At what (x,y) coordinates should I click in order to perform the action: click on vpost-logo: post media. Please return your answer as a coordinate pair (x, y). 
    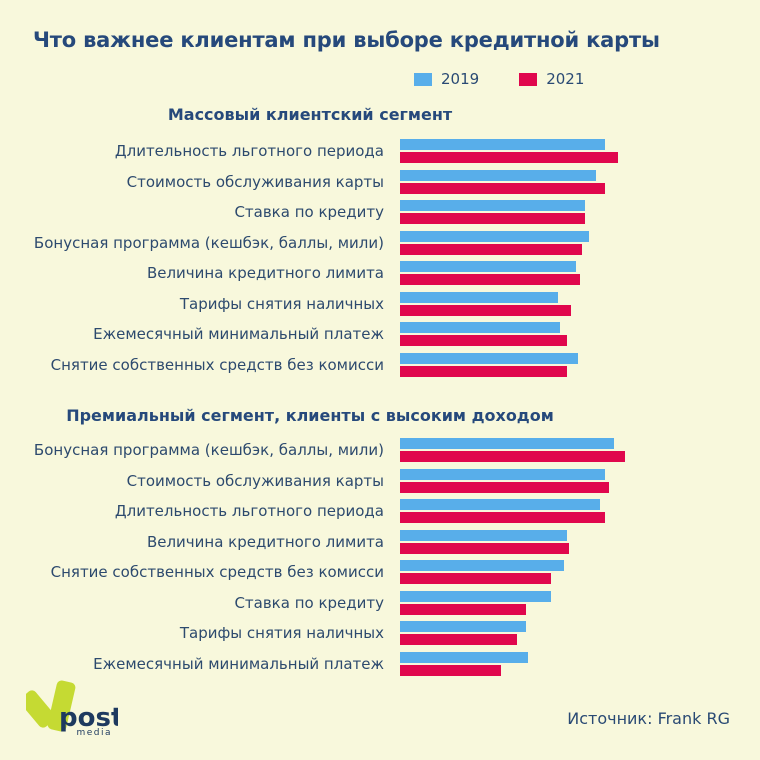
    Looking at the image, I should click on (71, 711).